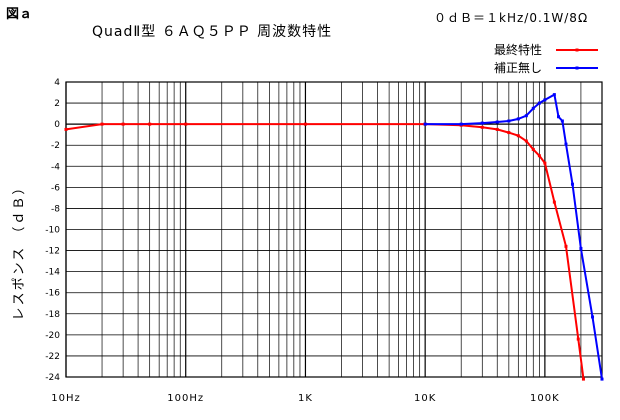  I want to click on y-axis-label: レスポンス （ｄＢ）, so click(19, 250).